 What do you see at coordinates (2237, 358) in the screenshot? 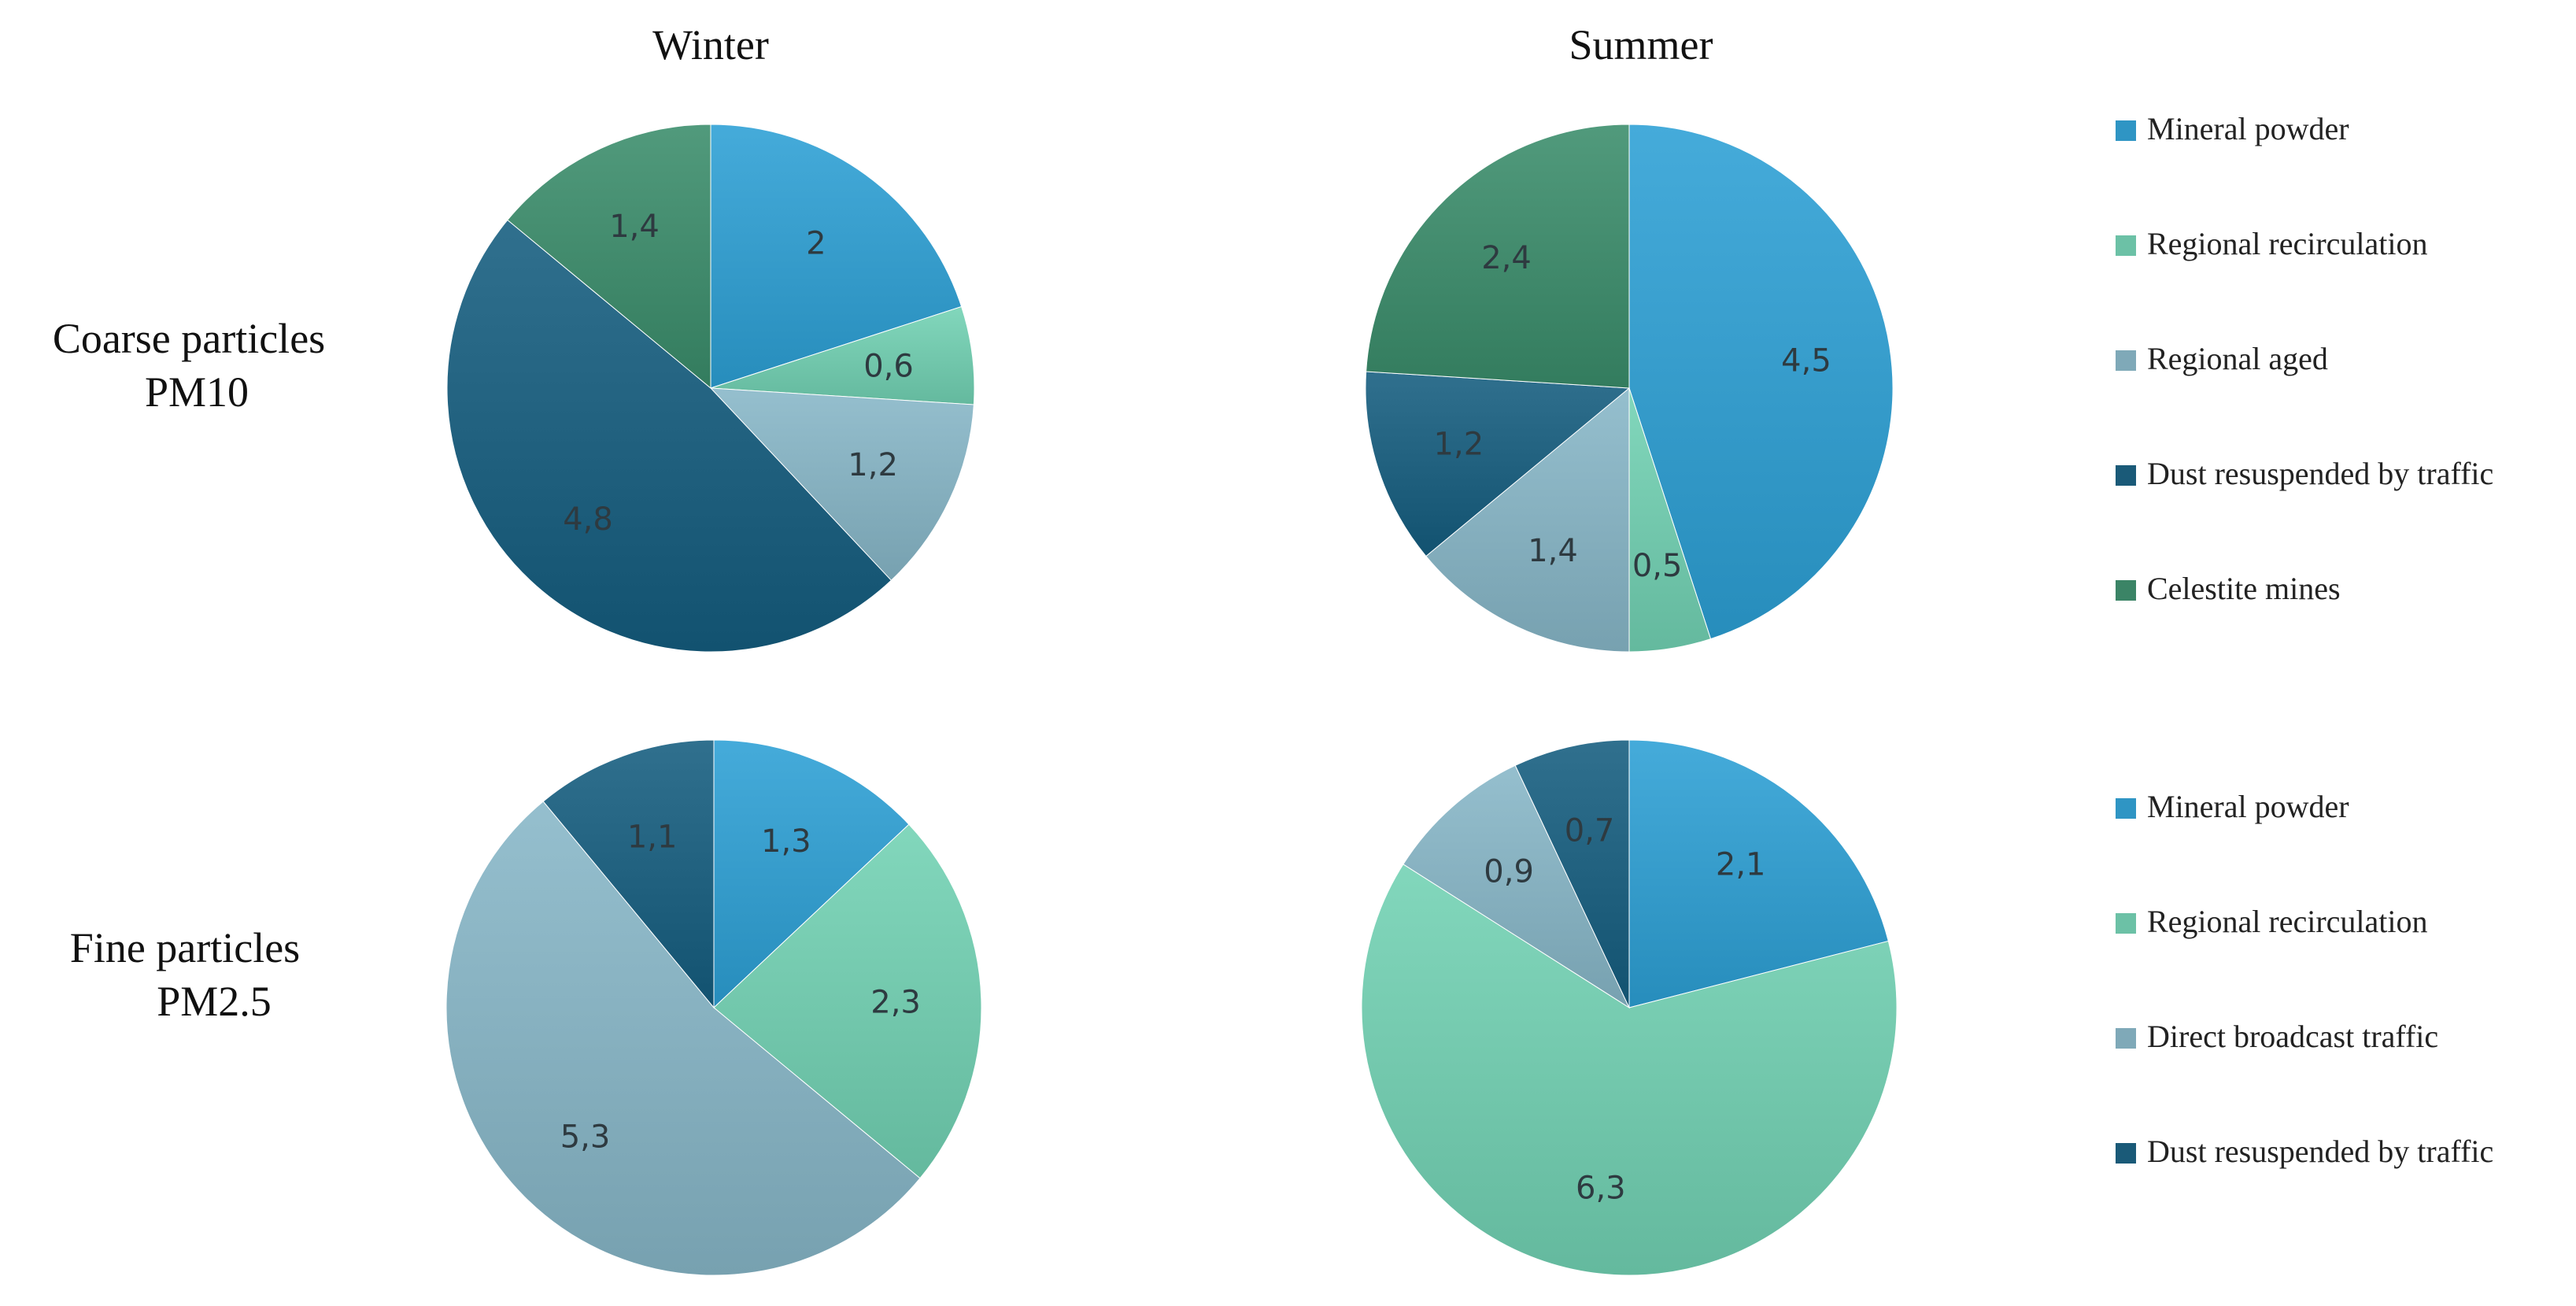
I see `legend-label: Regional aged` at bounding box center [2237, 358].